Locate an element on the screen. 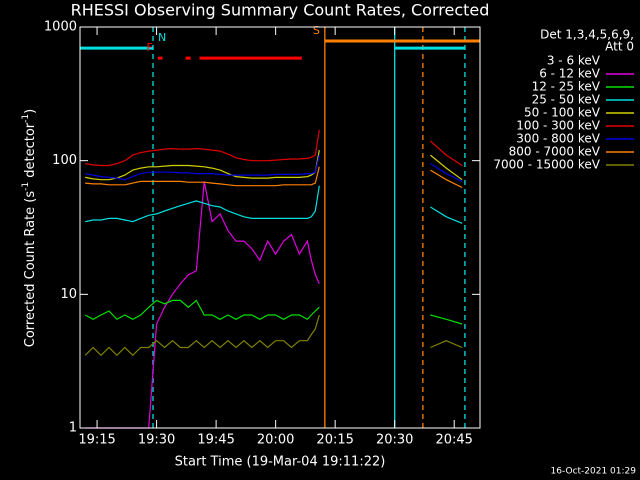 The width and height of the screenshot is (640, 480). legend-label: 800 - 7000 keV is located at coordinates (555, 152).